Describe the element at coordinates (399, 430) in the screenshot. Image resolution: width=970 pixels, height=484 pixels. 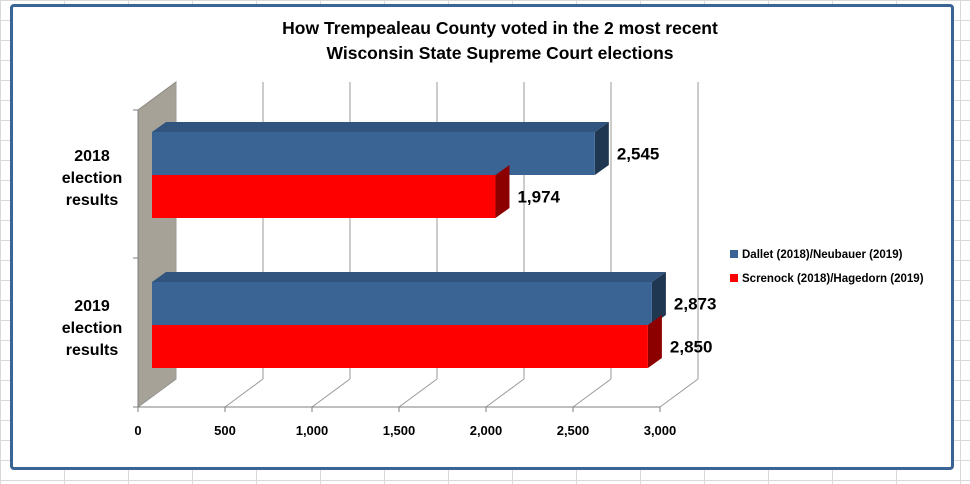
I see `x-tick-label: 1,500` at that location.